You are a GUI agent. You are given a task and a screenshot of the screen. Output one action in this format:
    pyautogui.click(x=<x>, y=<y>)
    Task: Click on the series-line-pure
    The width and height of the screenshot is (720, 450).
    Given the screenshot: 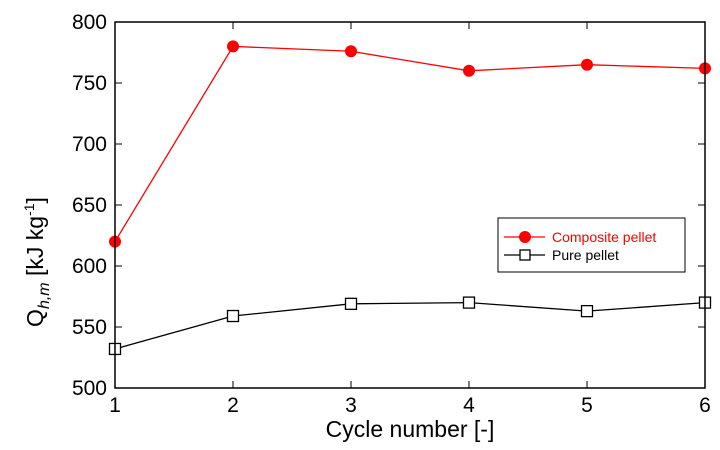 What is the action you would take?
    pyautogui.click(x=410, y=325)
    